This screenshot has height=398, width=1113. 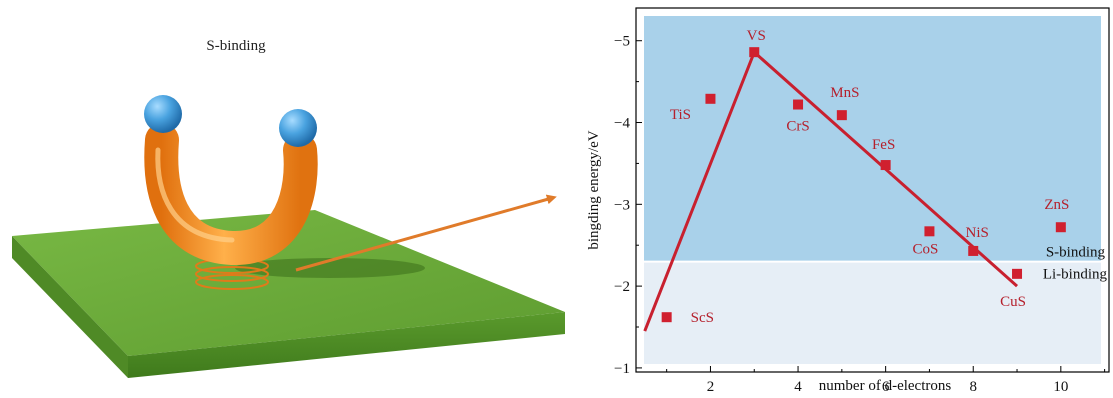 What do you see at coordinates (973, 250) in the screenshot?
I see `point-nis` at bounding box center [973, 250].